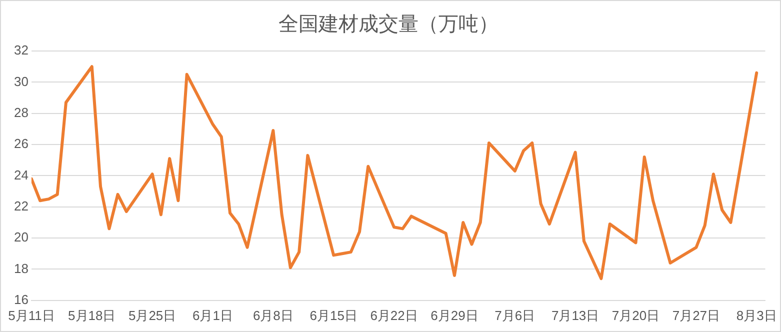 The image size is (781, 332). Describe the element at coordinates (273, 315) in the screenshot. I see `x-tick-label: 6月8日` at that location.